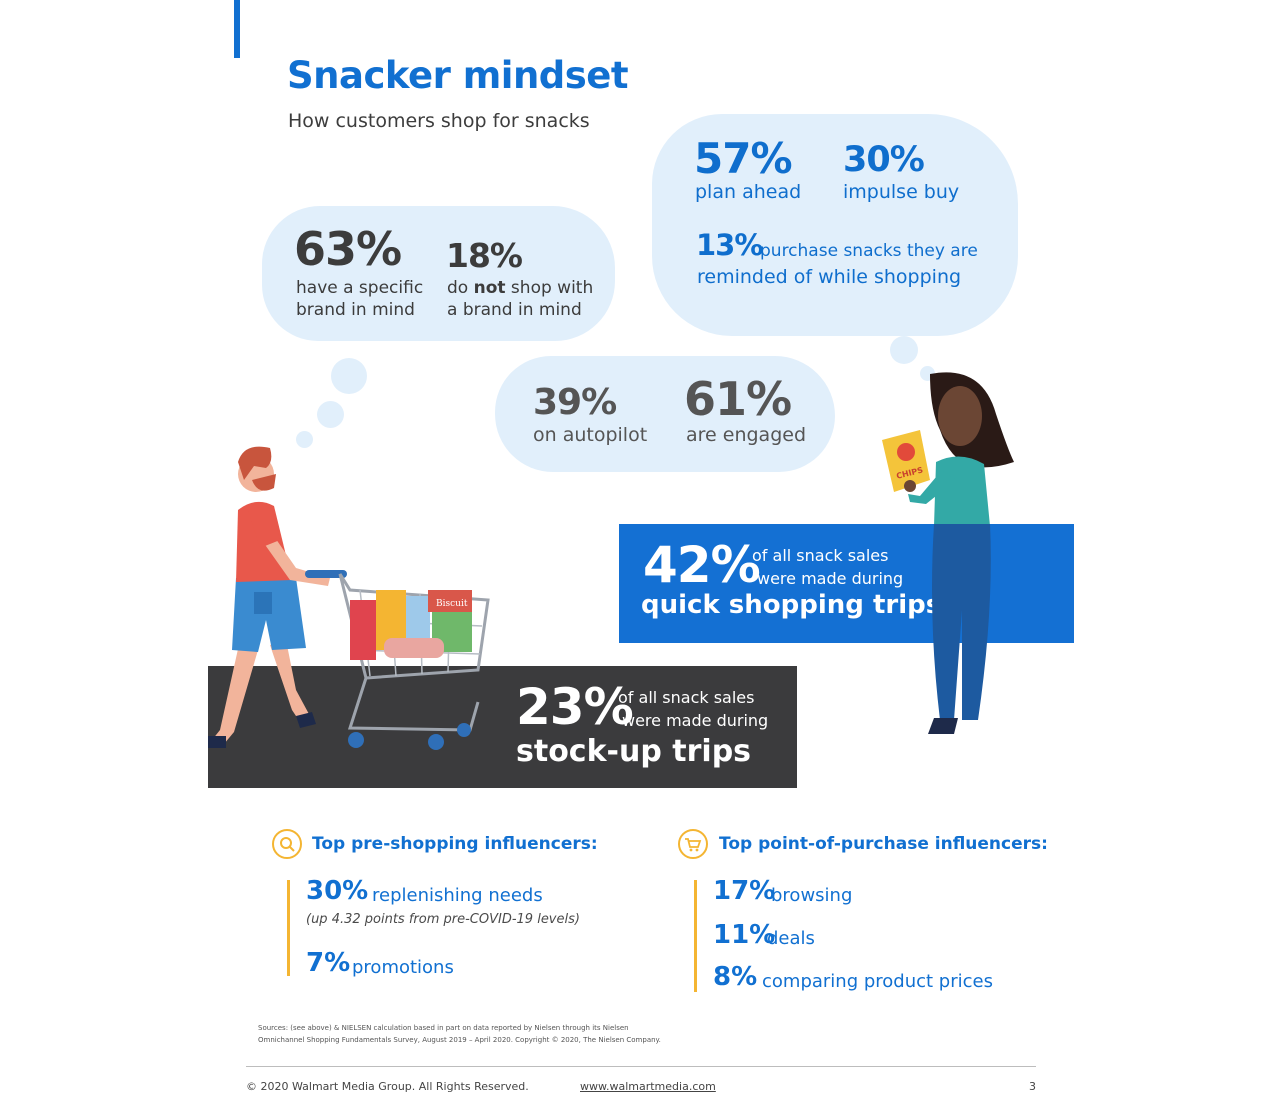 This screenshot has width=1280, height=1120. I want to click on pre-shopping-value: 7%, so click(328, 963).